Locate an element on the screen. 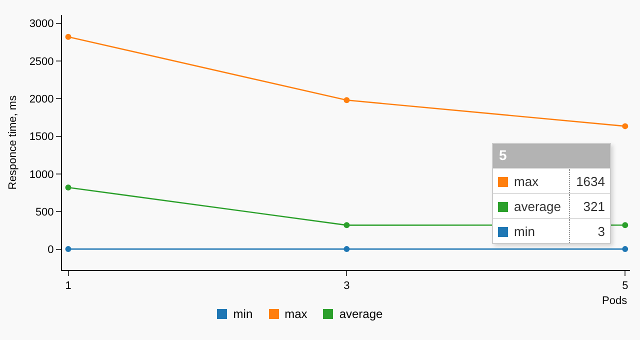 This screenshot has height=340, width=640. y-tick-label: 0 is located at coordinates (51, 250).